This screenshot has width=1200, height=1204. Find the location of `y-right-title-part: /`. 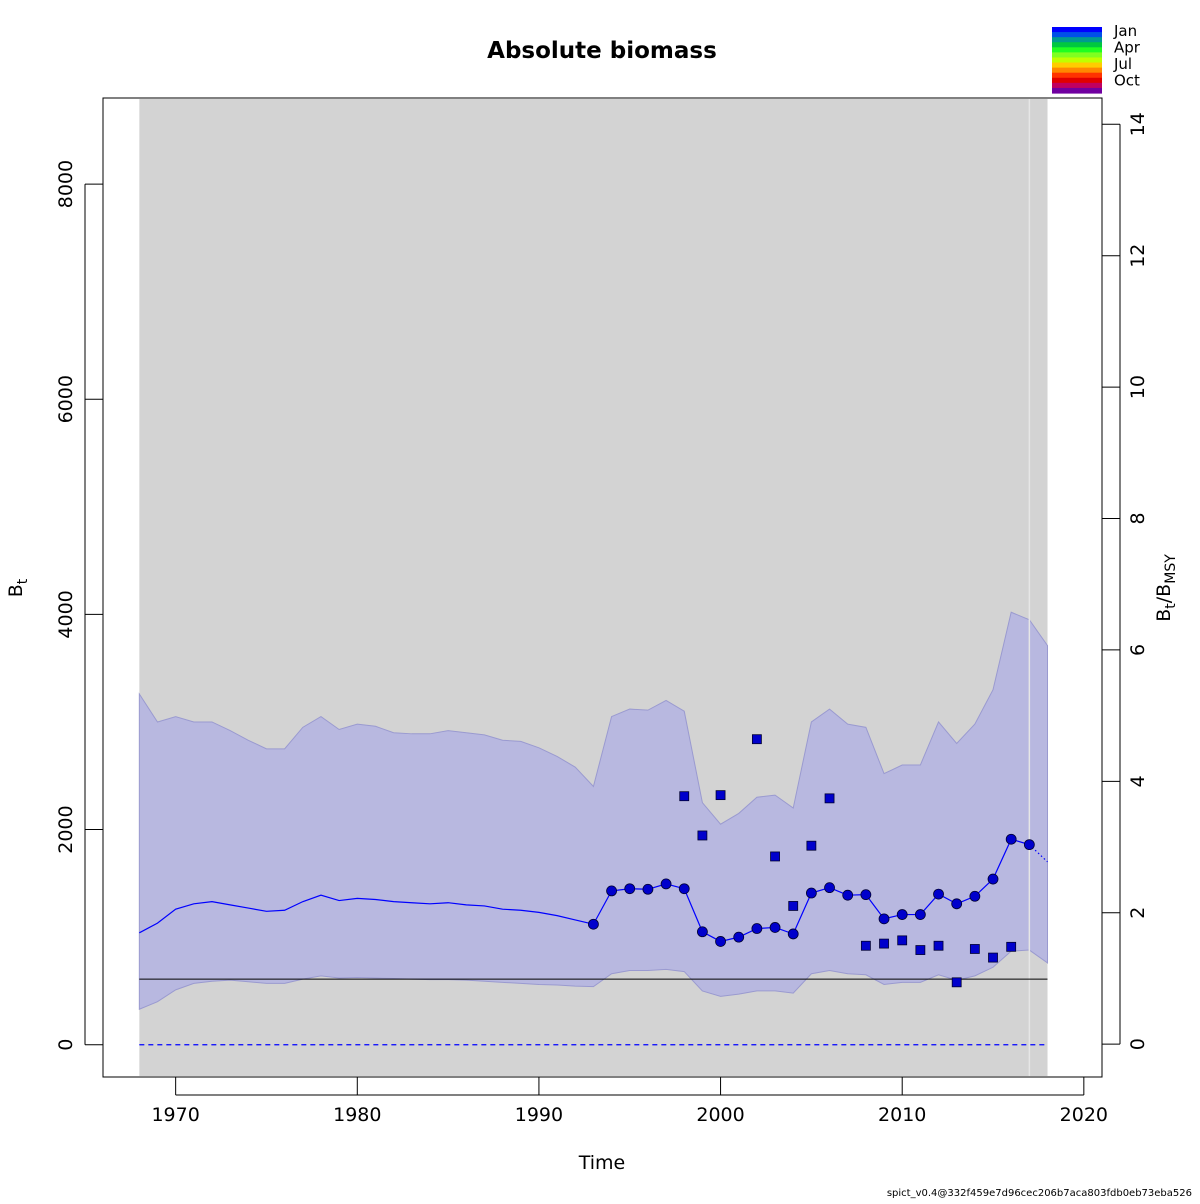

y-right-title-part: / is located at coordinates (1164, 599).